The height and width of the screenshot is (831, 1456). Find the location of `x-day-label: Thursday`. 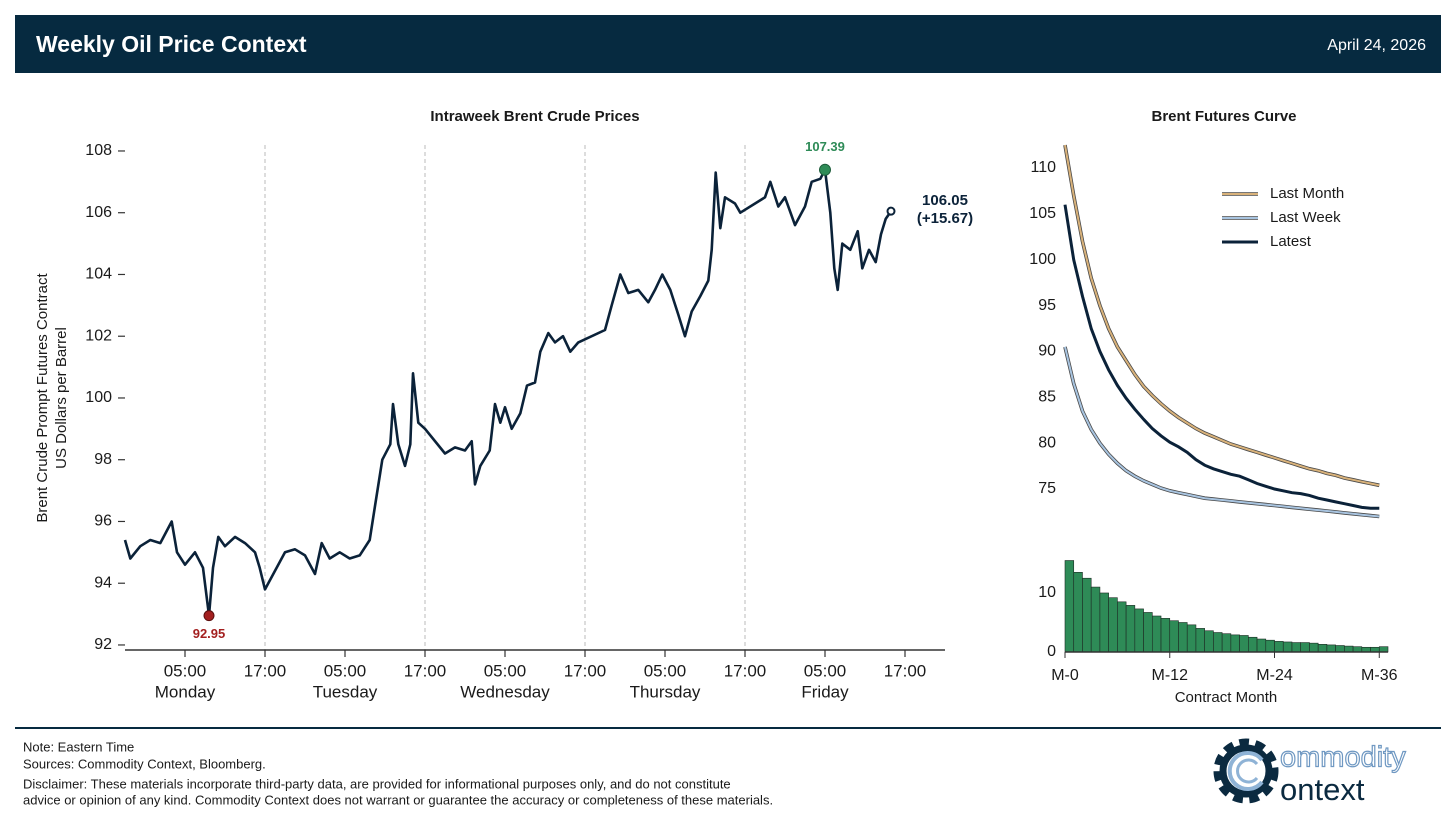

x-day-label: Thursday is located at coordinates (665, 691).